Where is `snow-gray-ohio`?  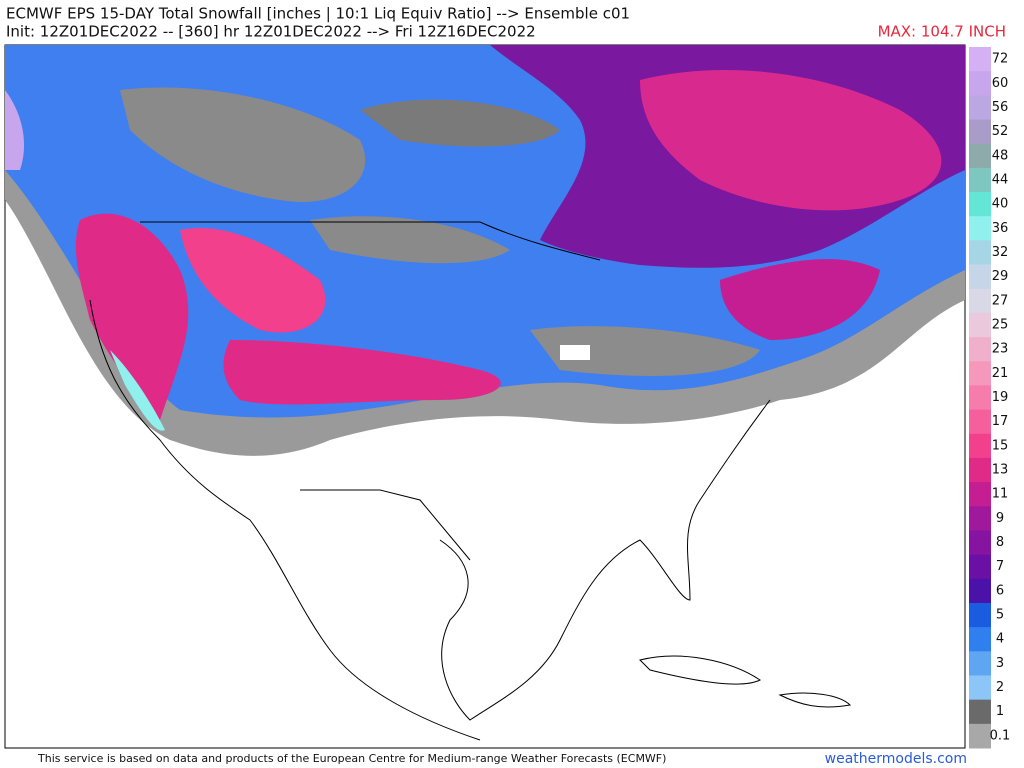
snow-gray-ohio is located at coordinates (645, 351).